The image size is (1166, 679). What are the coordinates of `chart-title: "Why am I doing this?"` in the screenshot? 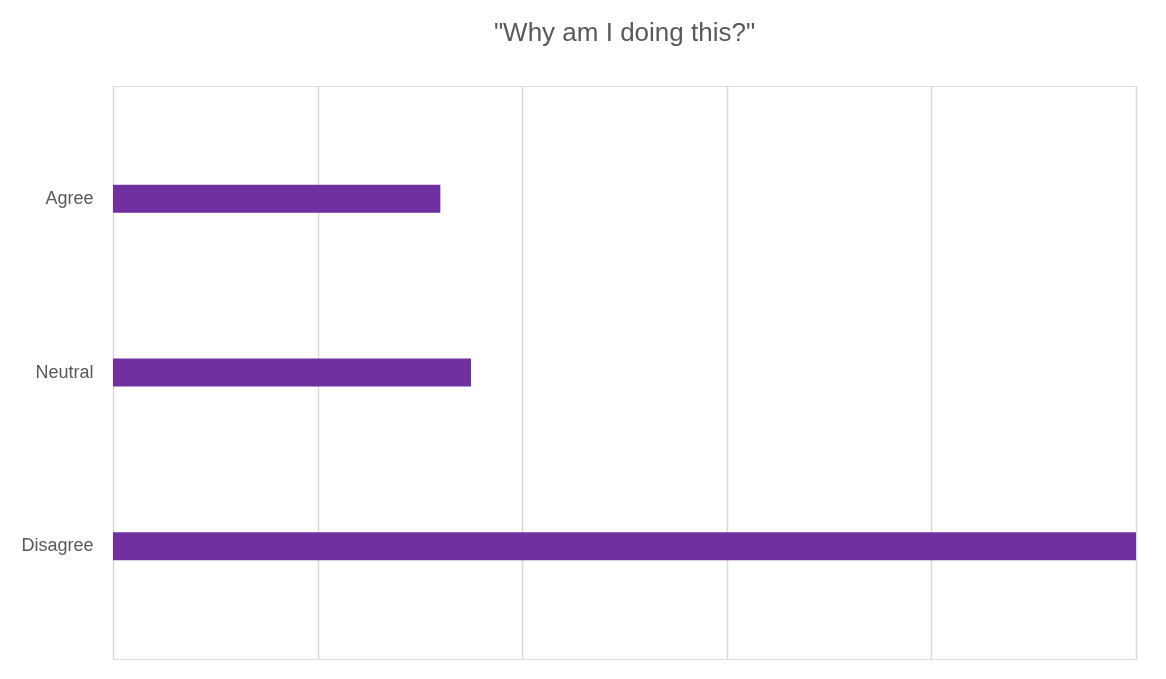 It's located at (624, 32).